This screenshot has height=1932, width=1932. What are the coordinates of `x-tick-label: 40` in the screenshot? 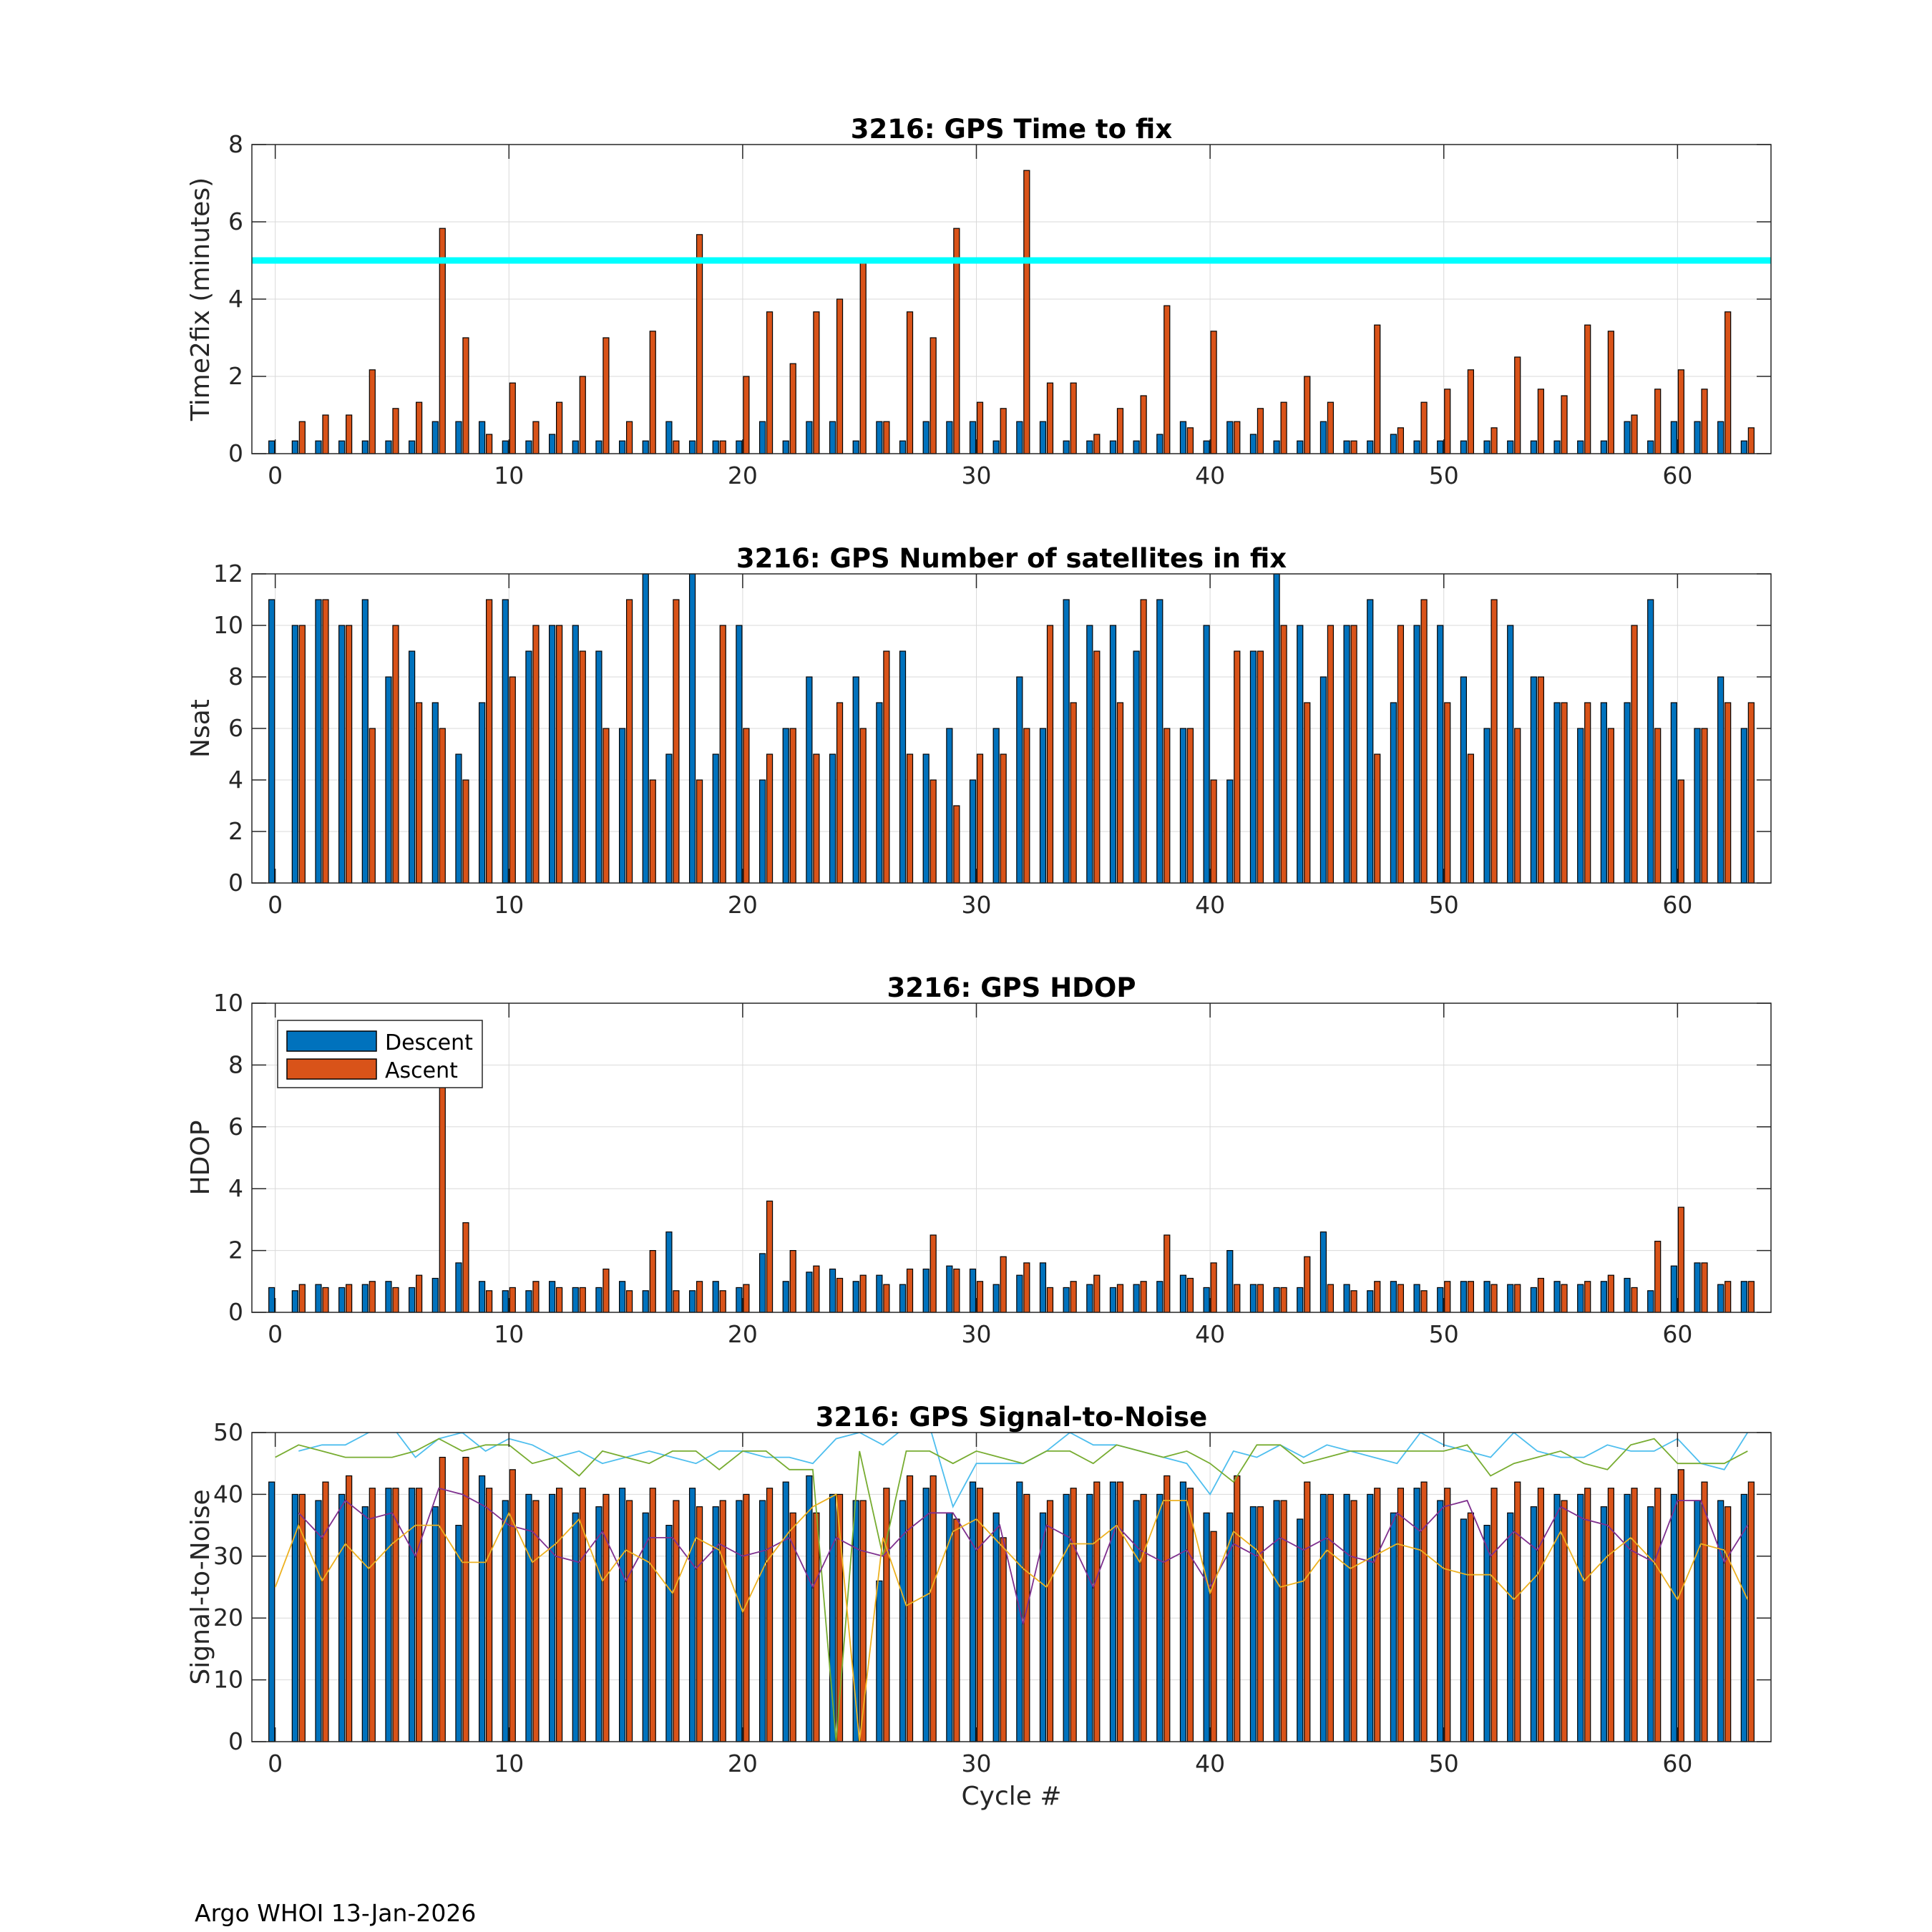 It's located at (1210, 1763).